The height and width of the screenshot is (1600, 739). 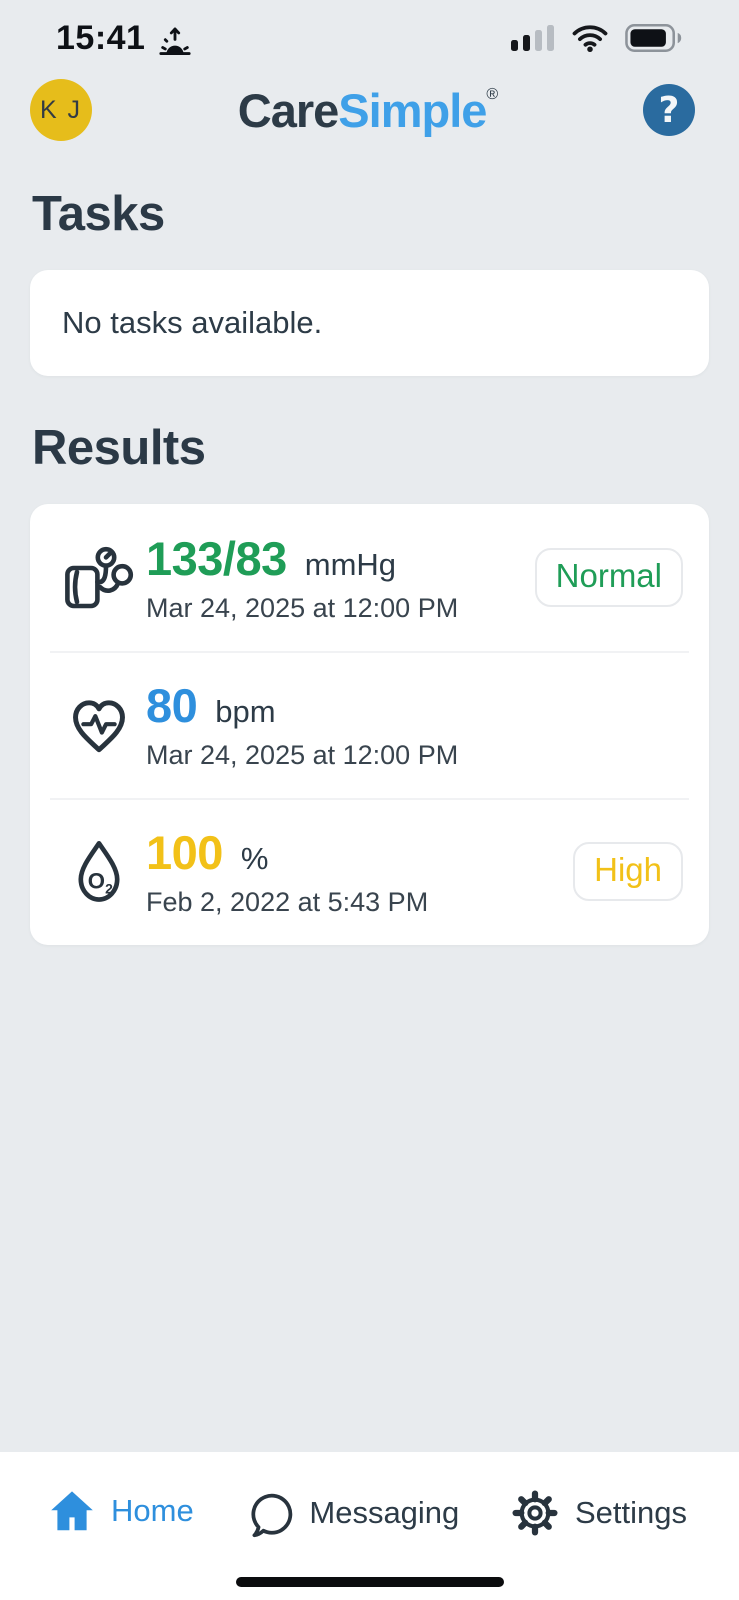 What do you see at coordinates (535, 1513) in the screenshot?
I see `settings-gear-icon` at bounding box center [535, 1513].